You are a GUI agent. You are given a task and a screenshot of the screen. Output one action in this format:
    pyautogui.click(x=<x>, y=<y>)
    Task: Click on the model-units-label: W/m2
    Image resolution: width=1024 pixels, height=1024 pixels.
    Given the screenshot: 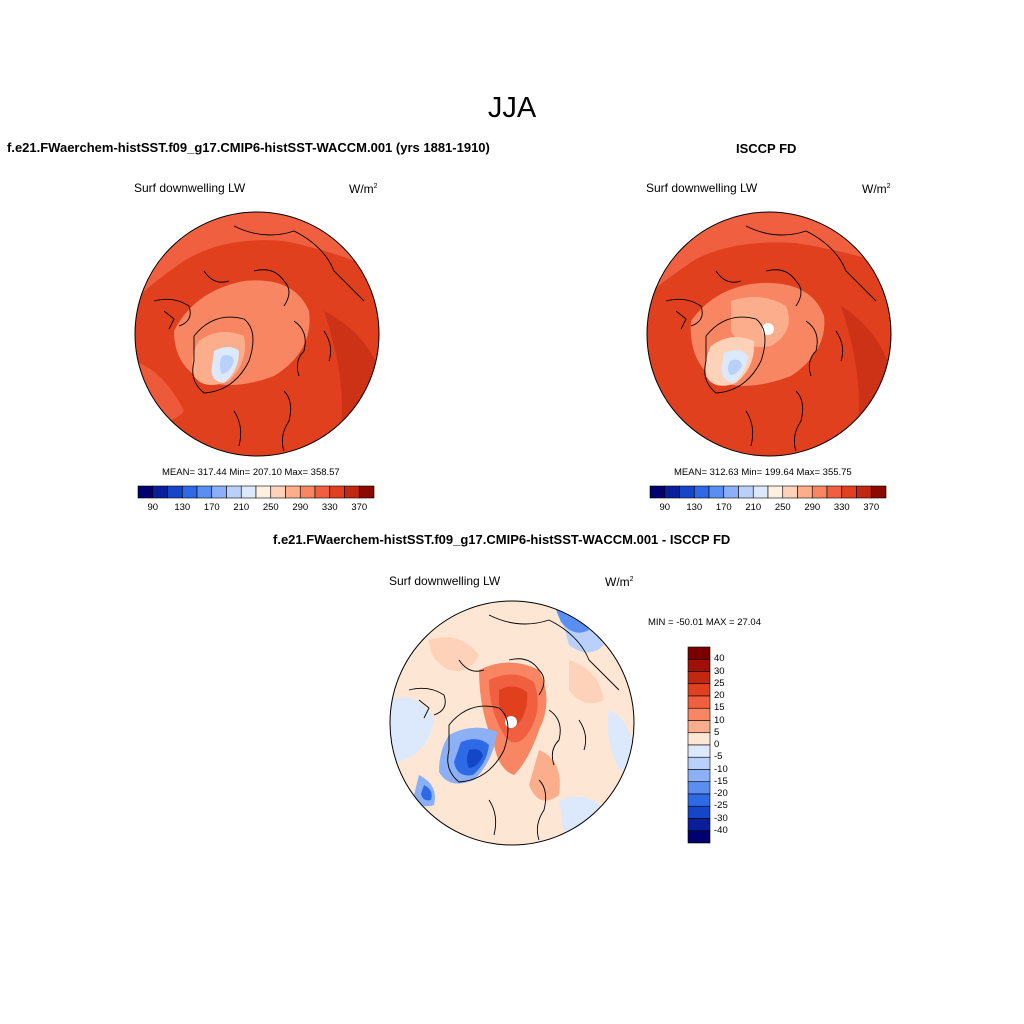 What is the action you would take?
    pyautogui.click(x=363, y=189)
    